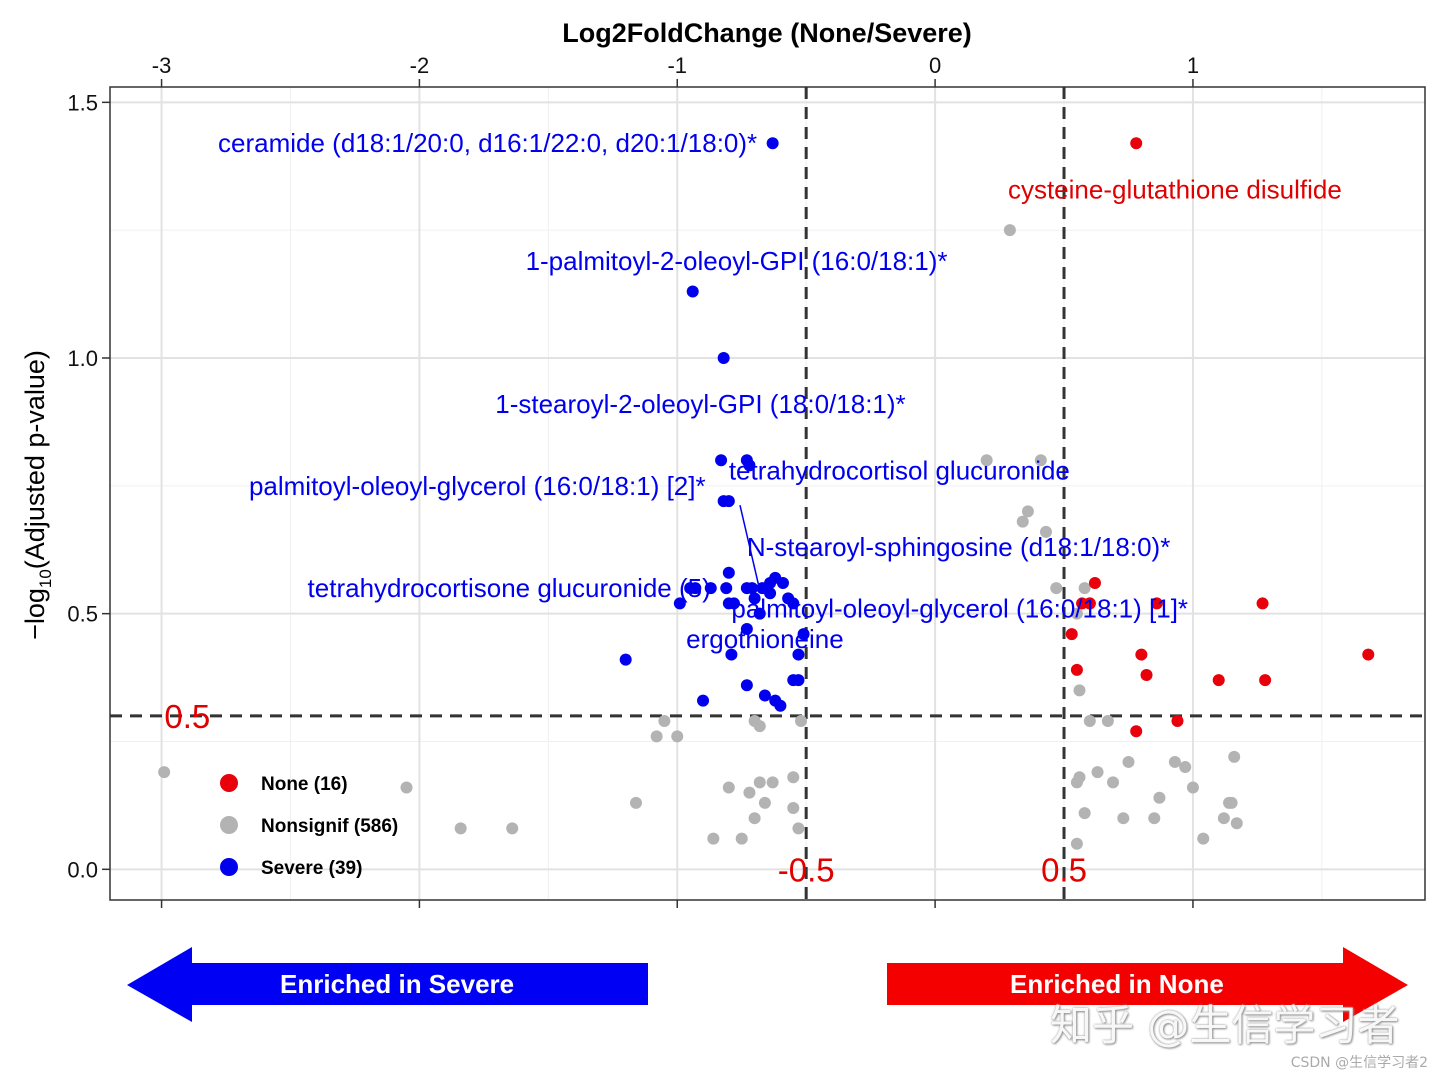  Describe the element at coordinates (420, 65) in the screenshot. I see `x-tick-label: -2` at that location.